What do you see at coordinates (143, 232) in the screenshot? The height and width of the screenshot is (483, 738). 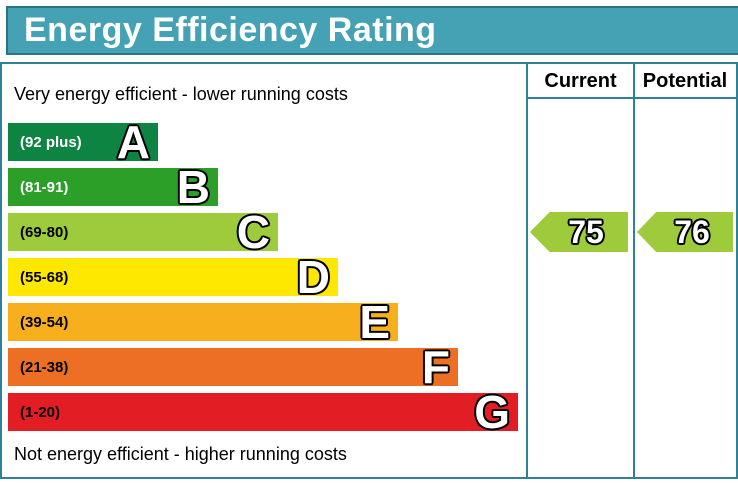 I see `band-c: (69-80) C` at bounding box center [143, 232].